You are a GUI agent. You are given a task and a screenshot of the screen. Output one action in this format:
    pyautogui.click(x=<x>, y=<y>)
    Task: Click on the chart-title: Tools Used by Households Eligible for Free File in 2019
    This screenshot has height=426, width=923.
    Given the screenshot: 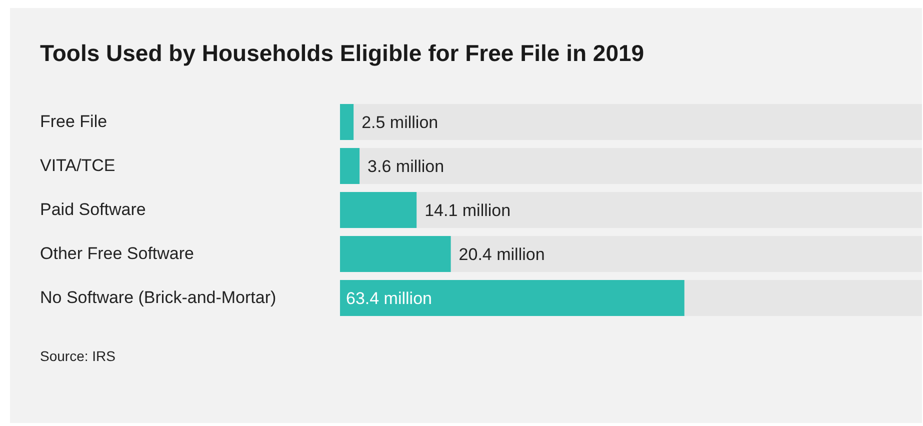 What is the action you would take?
    pyautogui.click(x=342, y=53)
    